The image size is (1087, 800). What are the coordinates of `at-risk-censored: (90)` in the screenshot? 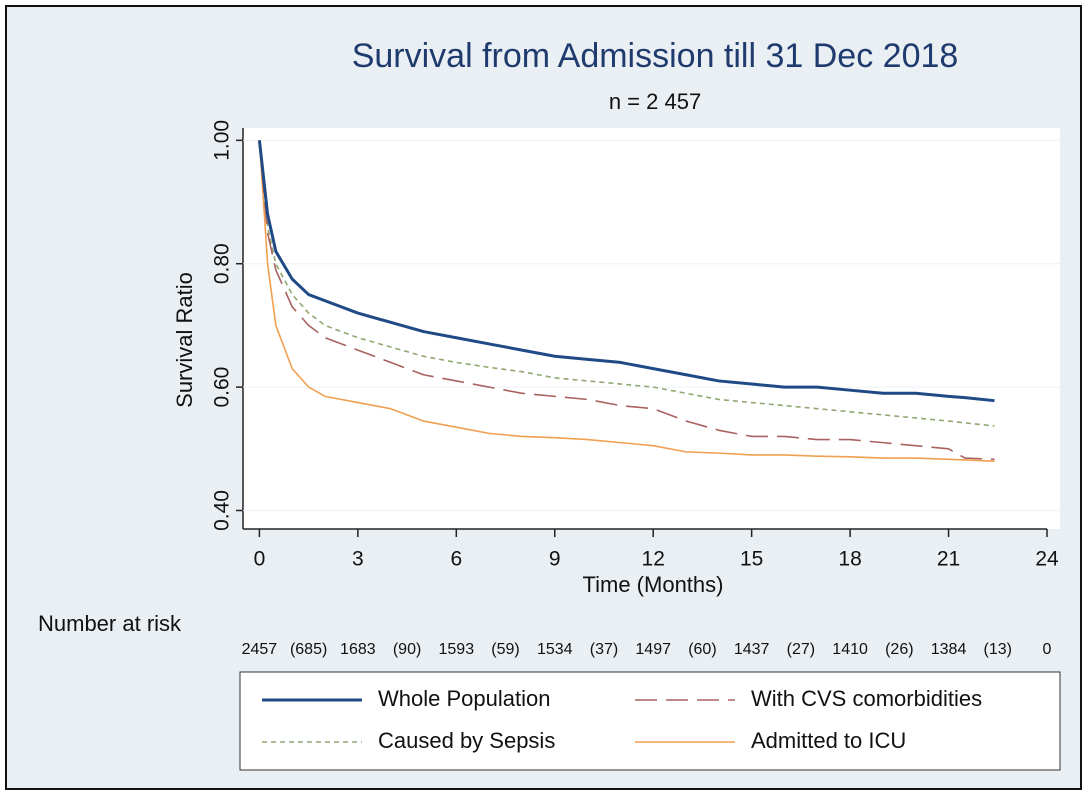 It's located at (407, 649).